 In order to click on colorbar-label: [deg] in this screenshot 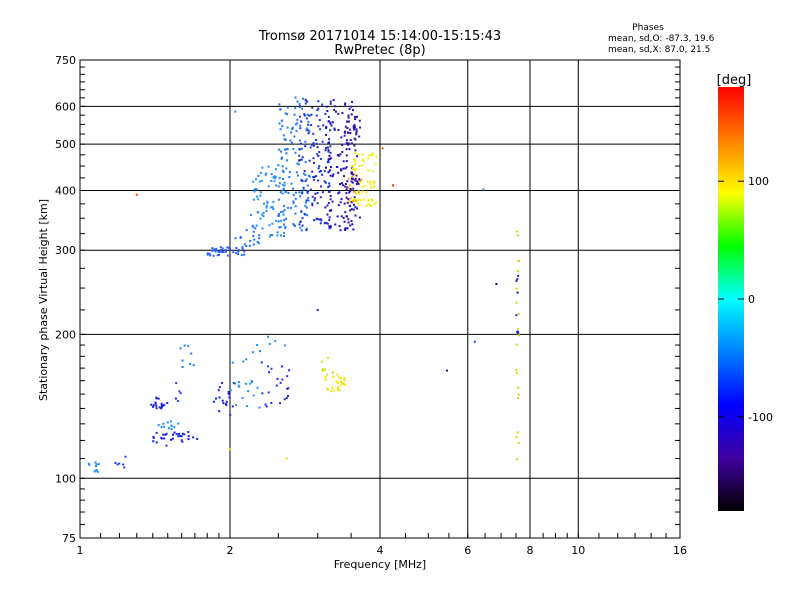, I will do `click(734, 80)`.